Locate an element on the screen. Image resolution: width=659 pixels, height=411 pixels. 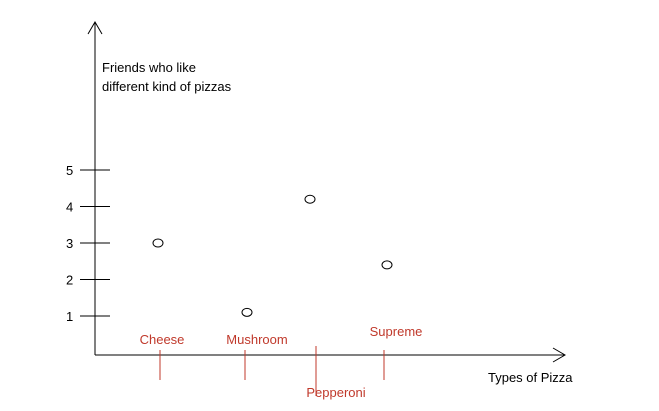
category-label: Supreme is located at coordinates (396, 331).